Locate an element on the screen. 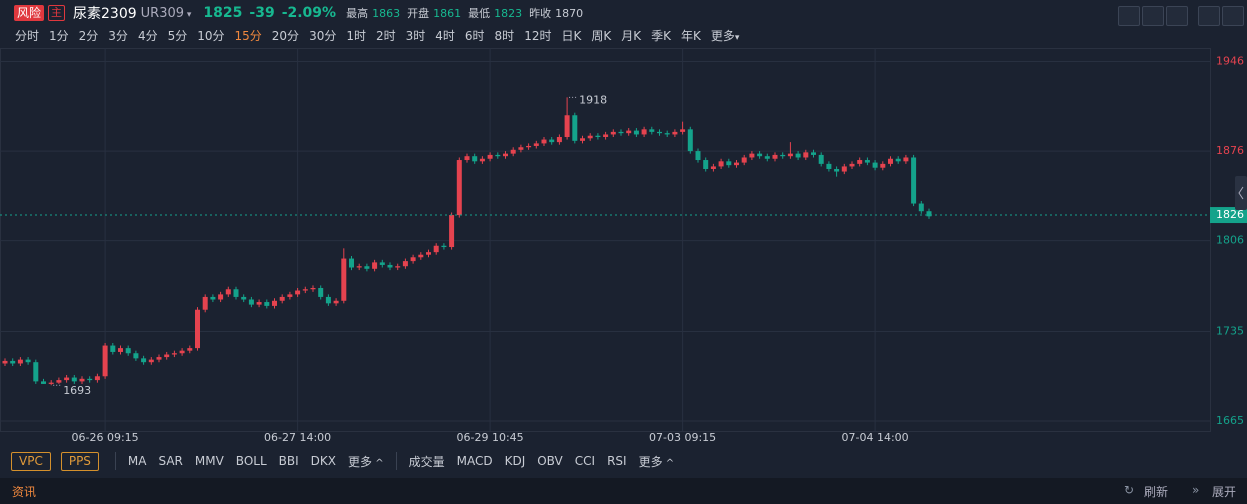 The height and width of the screenshot is (504, 1247). period-tab: 20分 is located at coordinates (285, 36).